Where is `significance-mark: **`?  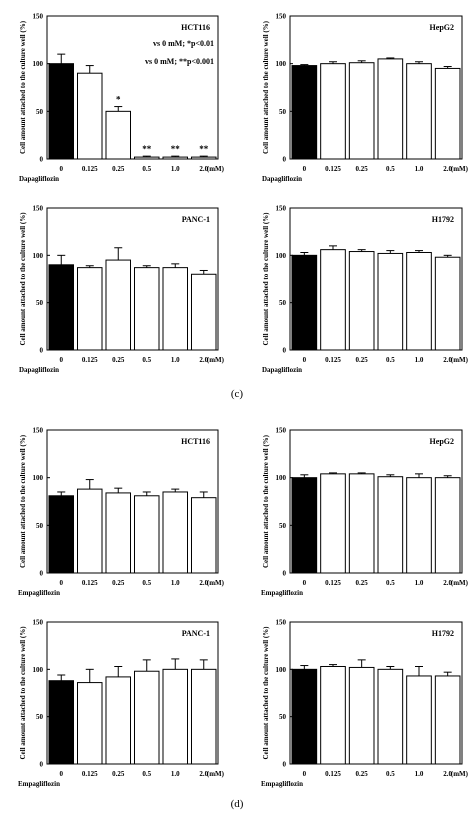
significance-mark: ** is located at coordinates (147, 149).